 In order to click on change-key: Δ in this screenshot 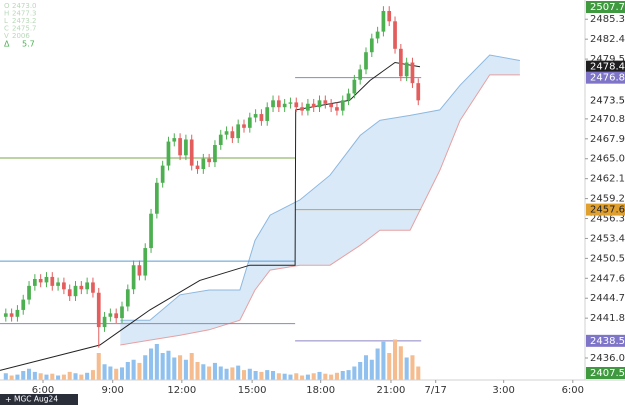, I will do `click(7, 44)`.